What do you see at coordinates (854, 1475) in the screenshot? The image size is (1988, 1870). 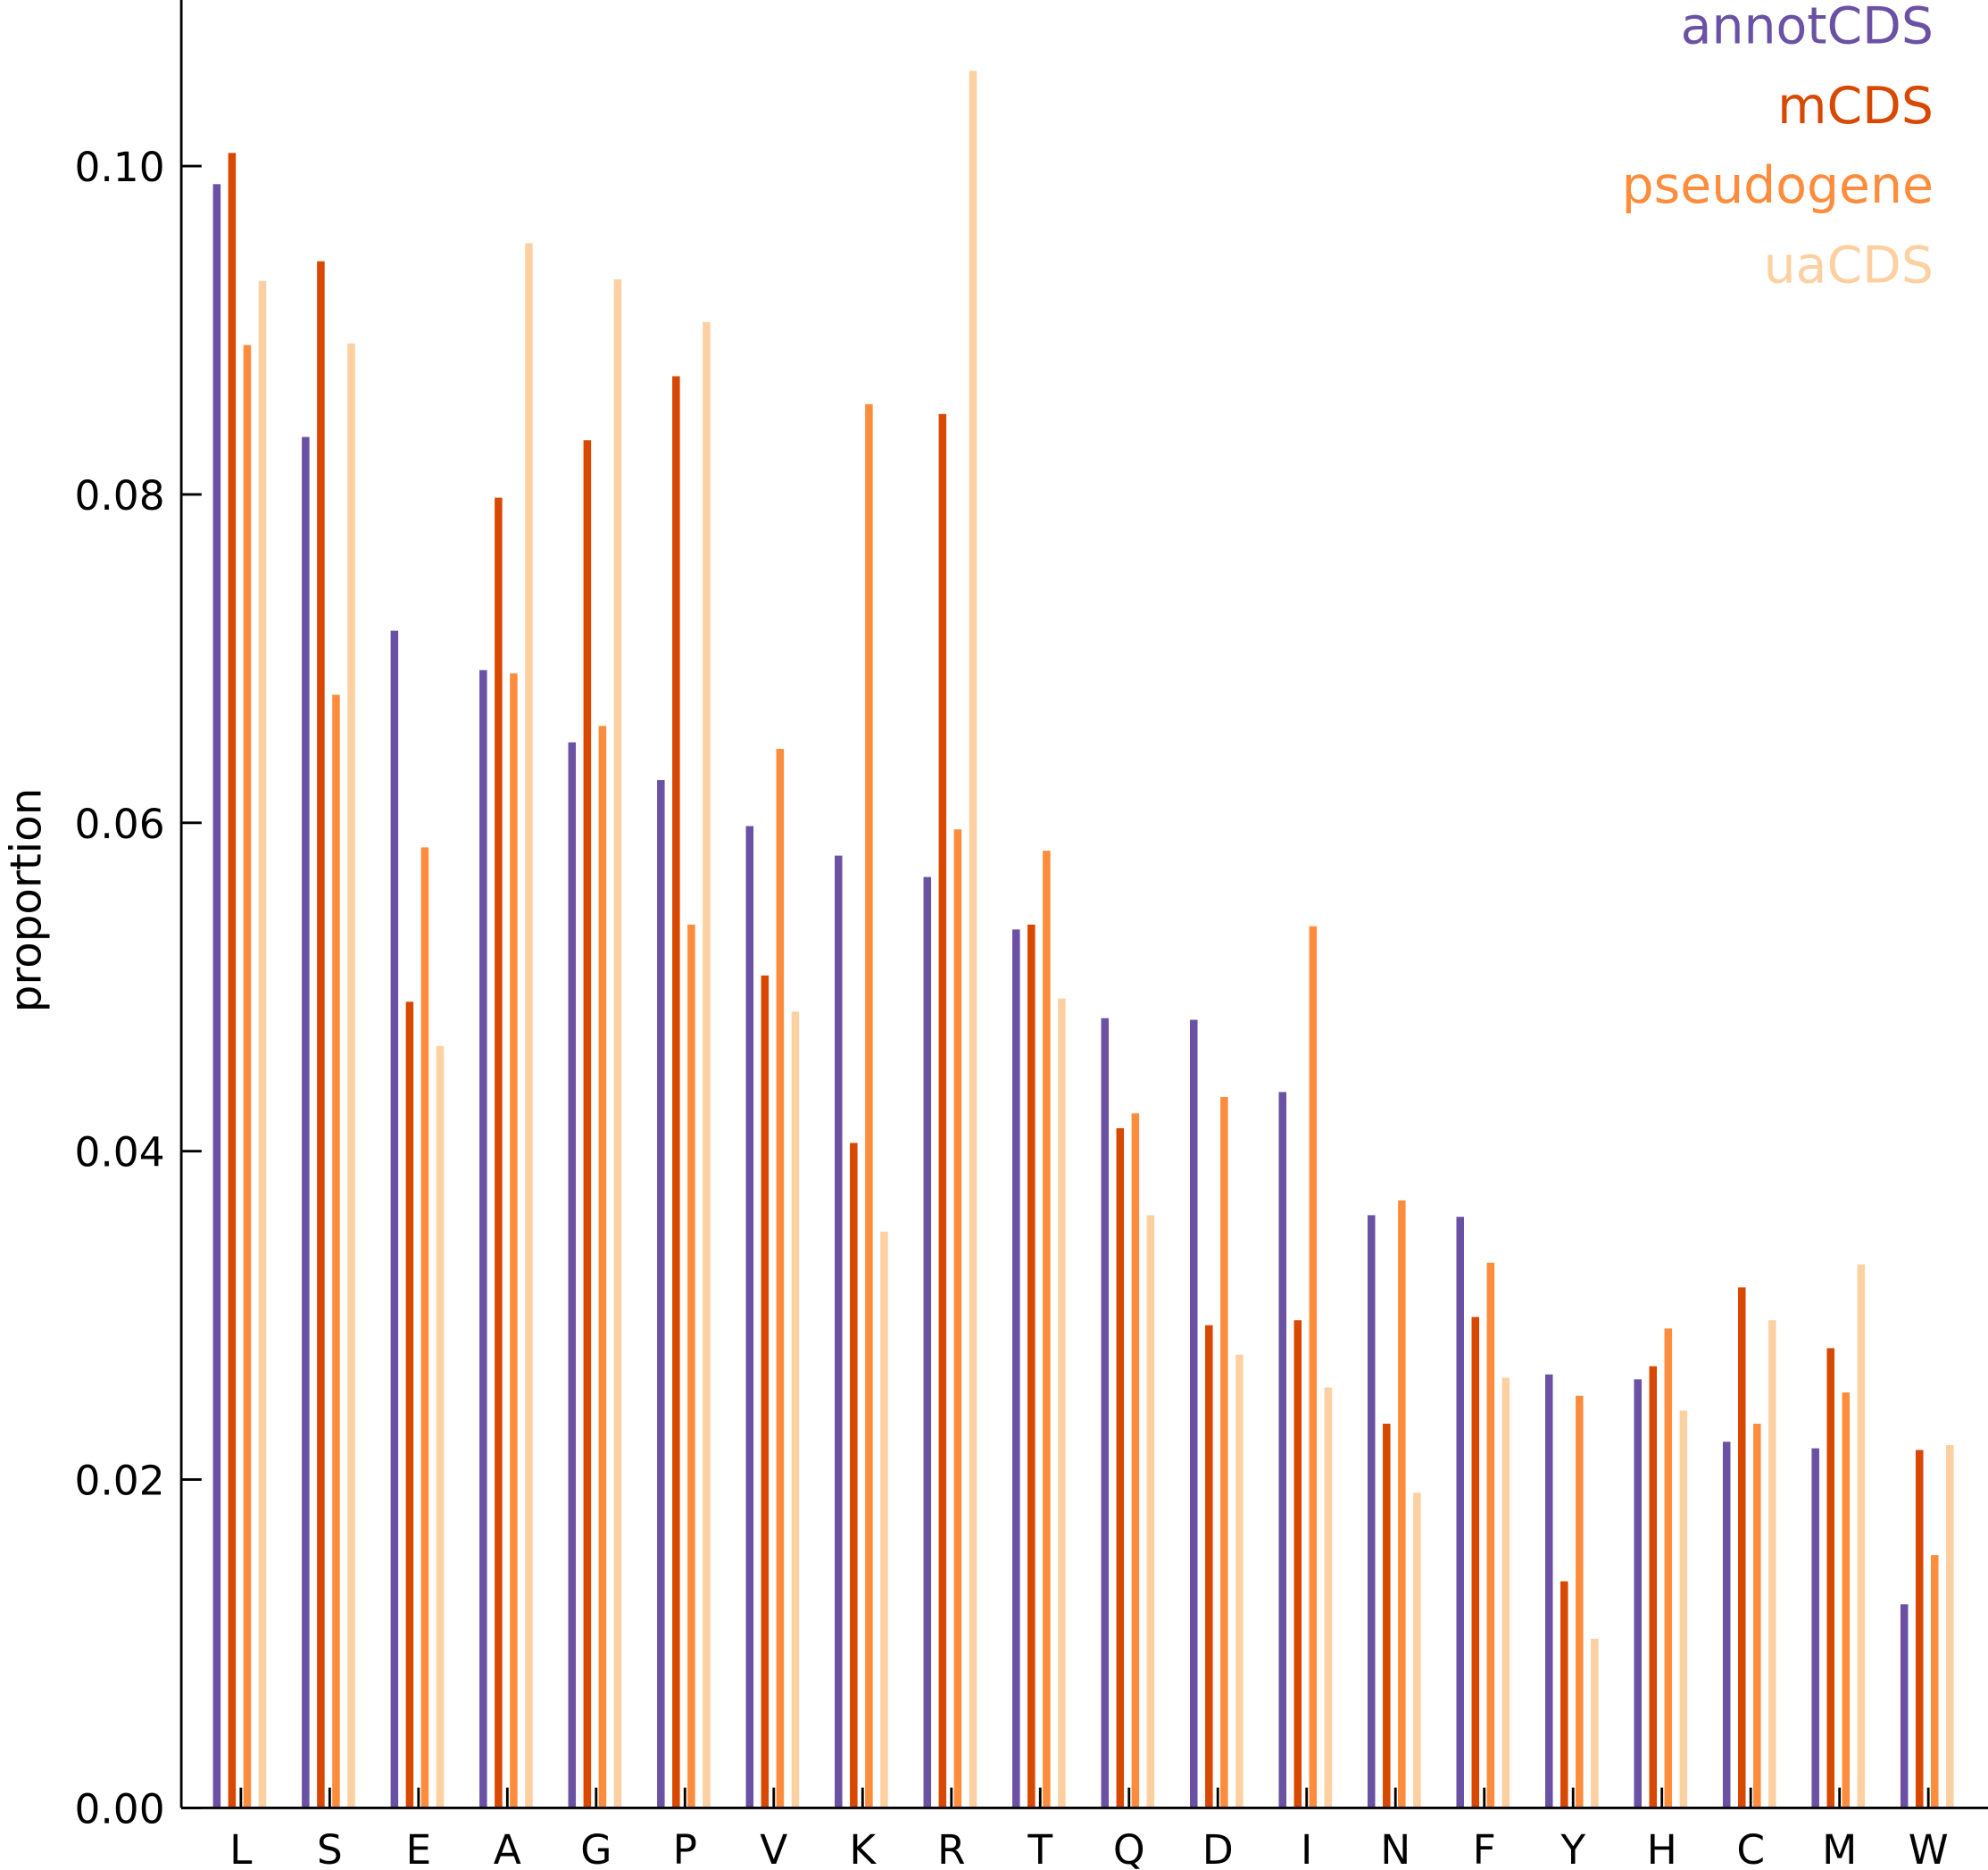 I see `bar-mCDS-K` at bounding box center [854, 1475].